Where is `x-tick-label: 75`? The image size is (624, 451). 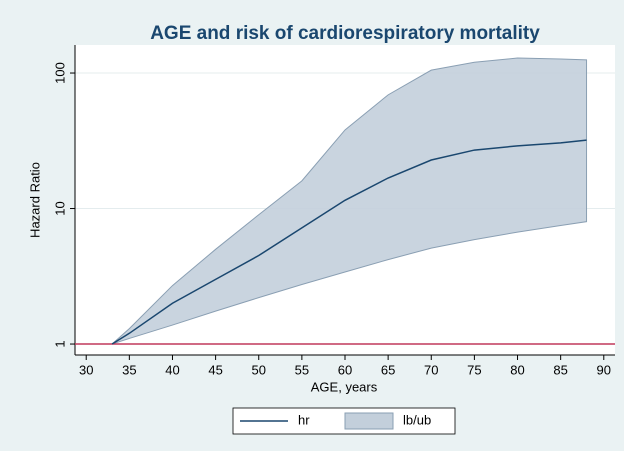 x-tick-label: 75 is located at coordinates (474, 369).